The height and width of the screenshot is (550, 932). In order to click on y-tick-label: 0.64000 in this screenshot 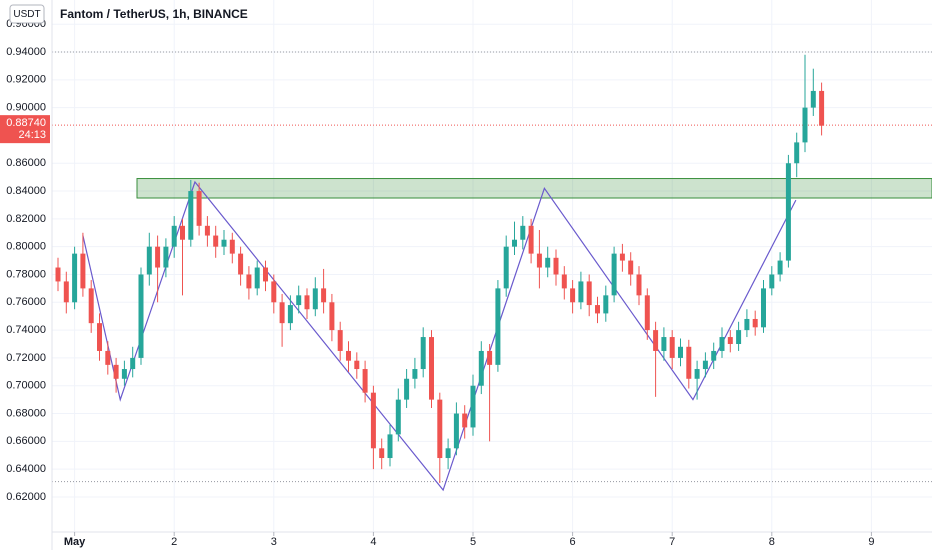, I will do `click(26, 469)`.